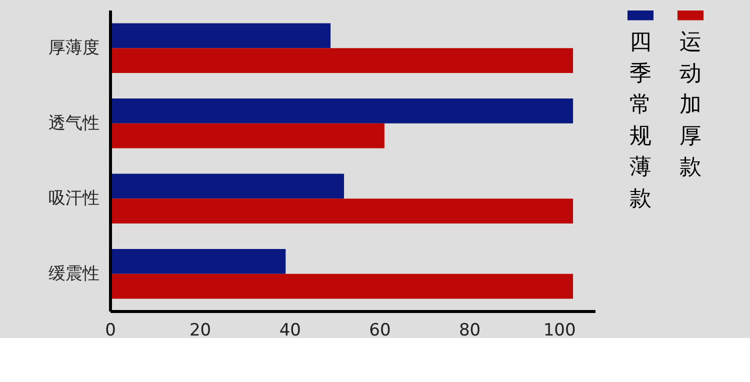 This screenshot has width=750, height=382. What do you see at coordinates (290, 330) in the screenshot?
I see `x-tick-label: 40` at bounding box center [290, 330].